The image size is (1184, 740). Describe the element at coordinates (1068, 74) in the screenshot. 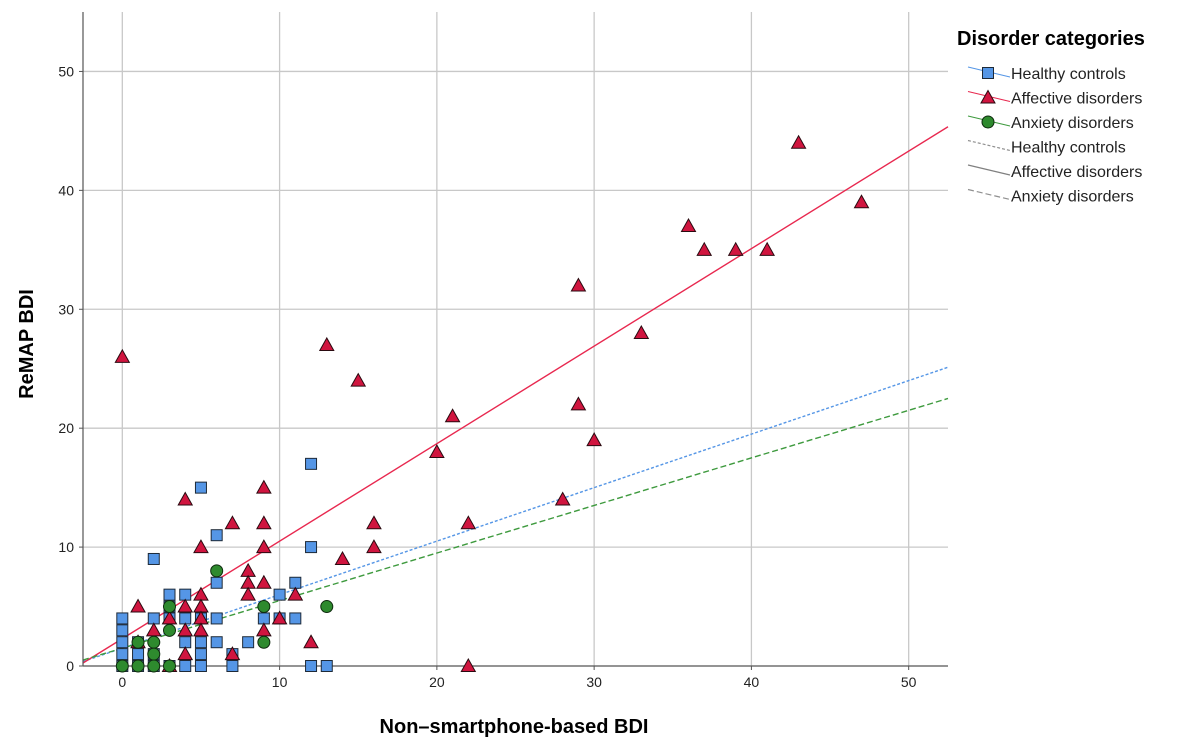

I see `legend-label: Healthy controls` at that location.